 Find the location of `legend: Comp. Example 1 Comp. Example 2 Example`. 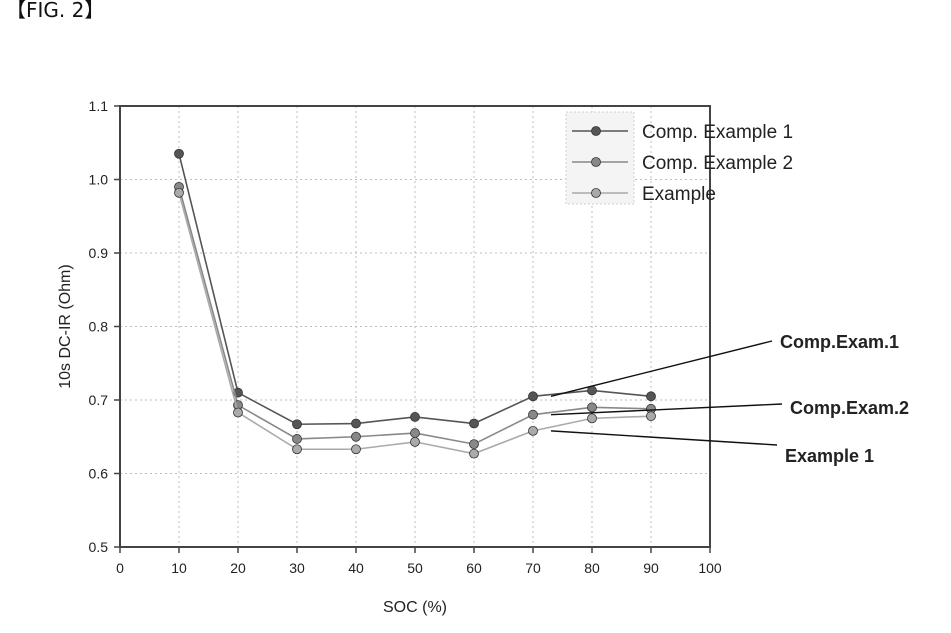

legend: Comp. Example 1 Comp. Example 2 Example is located at coordinates (679, 158).